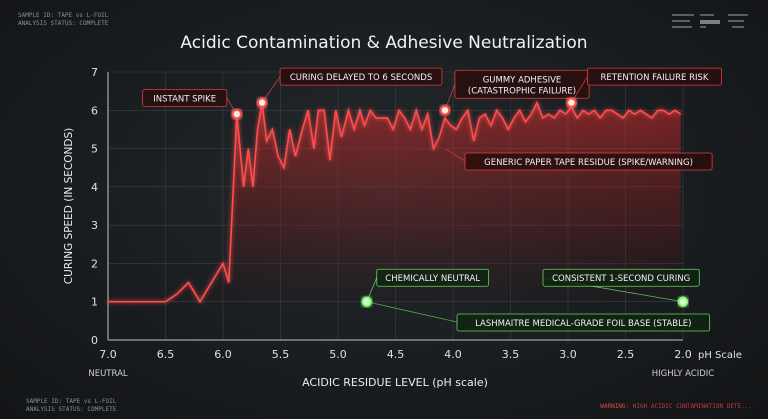 The height and width of the screenshot is (419, 768). What do you see at coordinates (511, 354) in the screenshot?
I see `x-tick-label: 3.5` at bounding box center [511, 354].